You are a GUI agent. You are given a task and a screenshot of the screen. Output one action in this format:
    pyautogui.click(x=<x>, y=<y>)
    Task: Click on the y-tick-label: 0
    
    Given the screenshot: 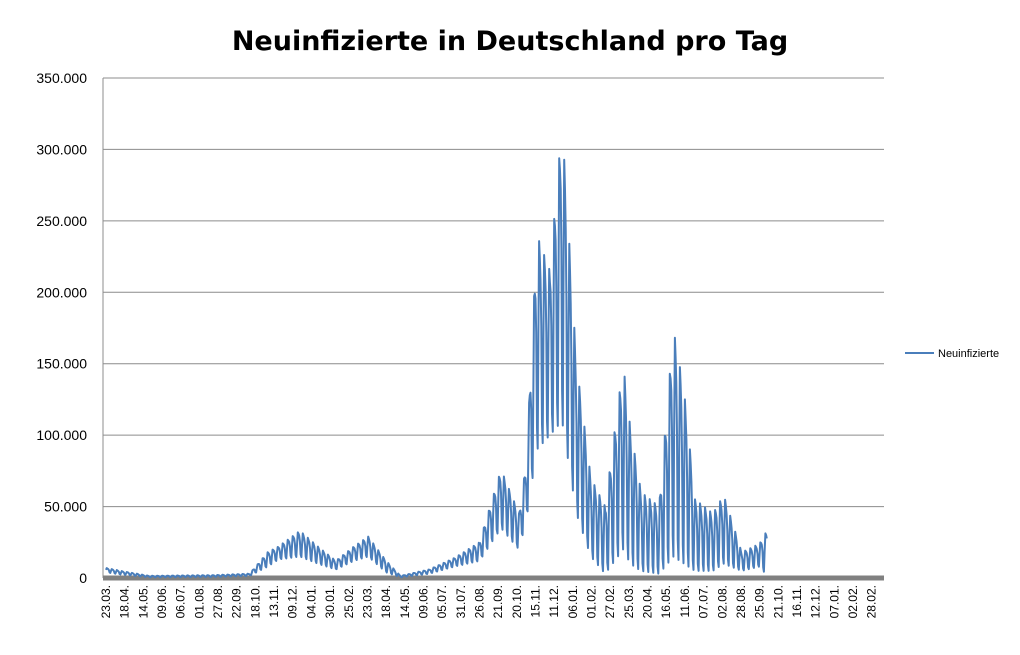 What is the action you would take?
    pyautogui.click(x=83, y=578)
    